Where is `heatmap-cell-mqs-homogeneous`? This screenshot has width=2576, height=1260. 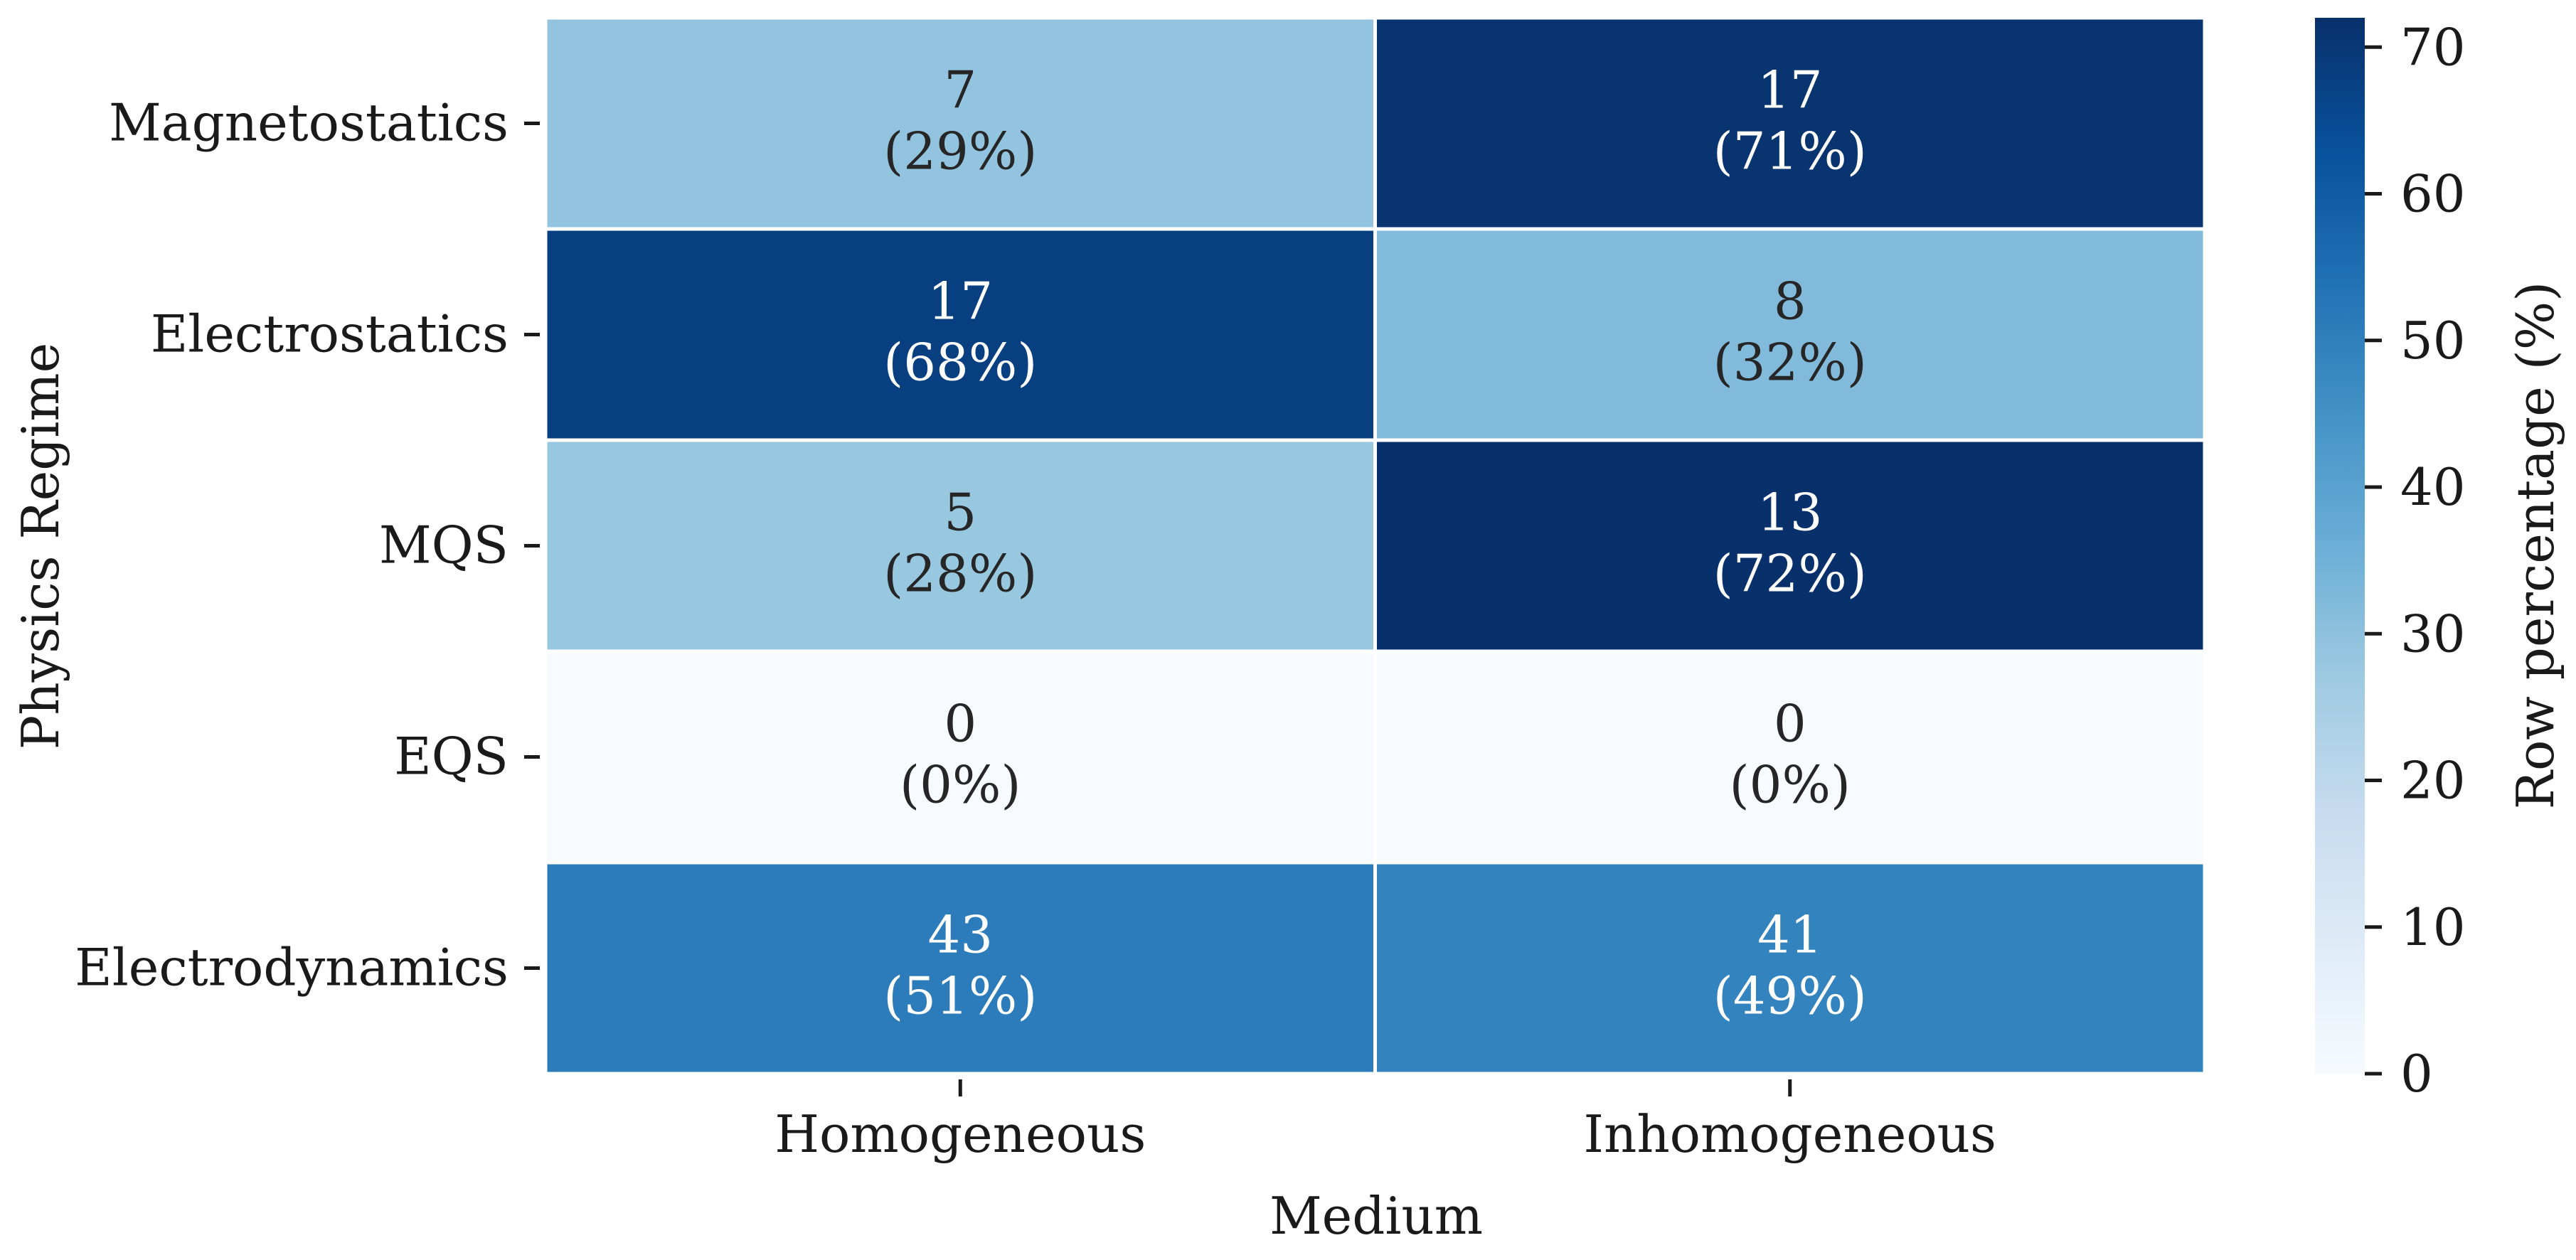
heatmap-cell-mqs-homogeneous is located at coordinates (960, 545).